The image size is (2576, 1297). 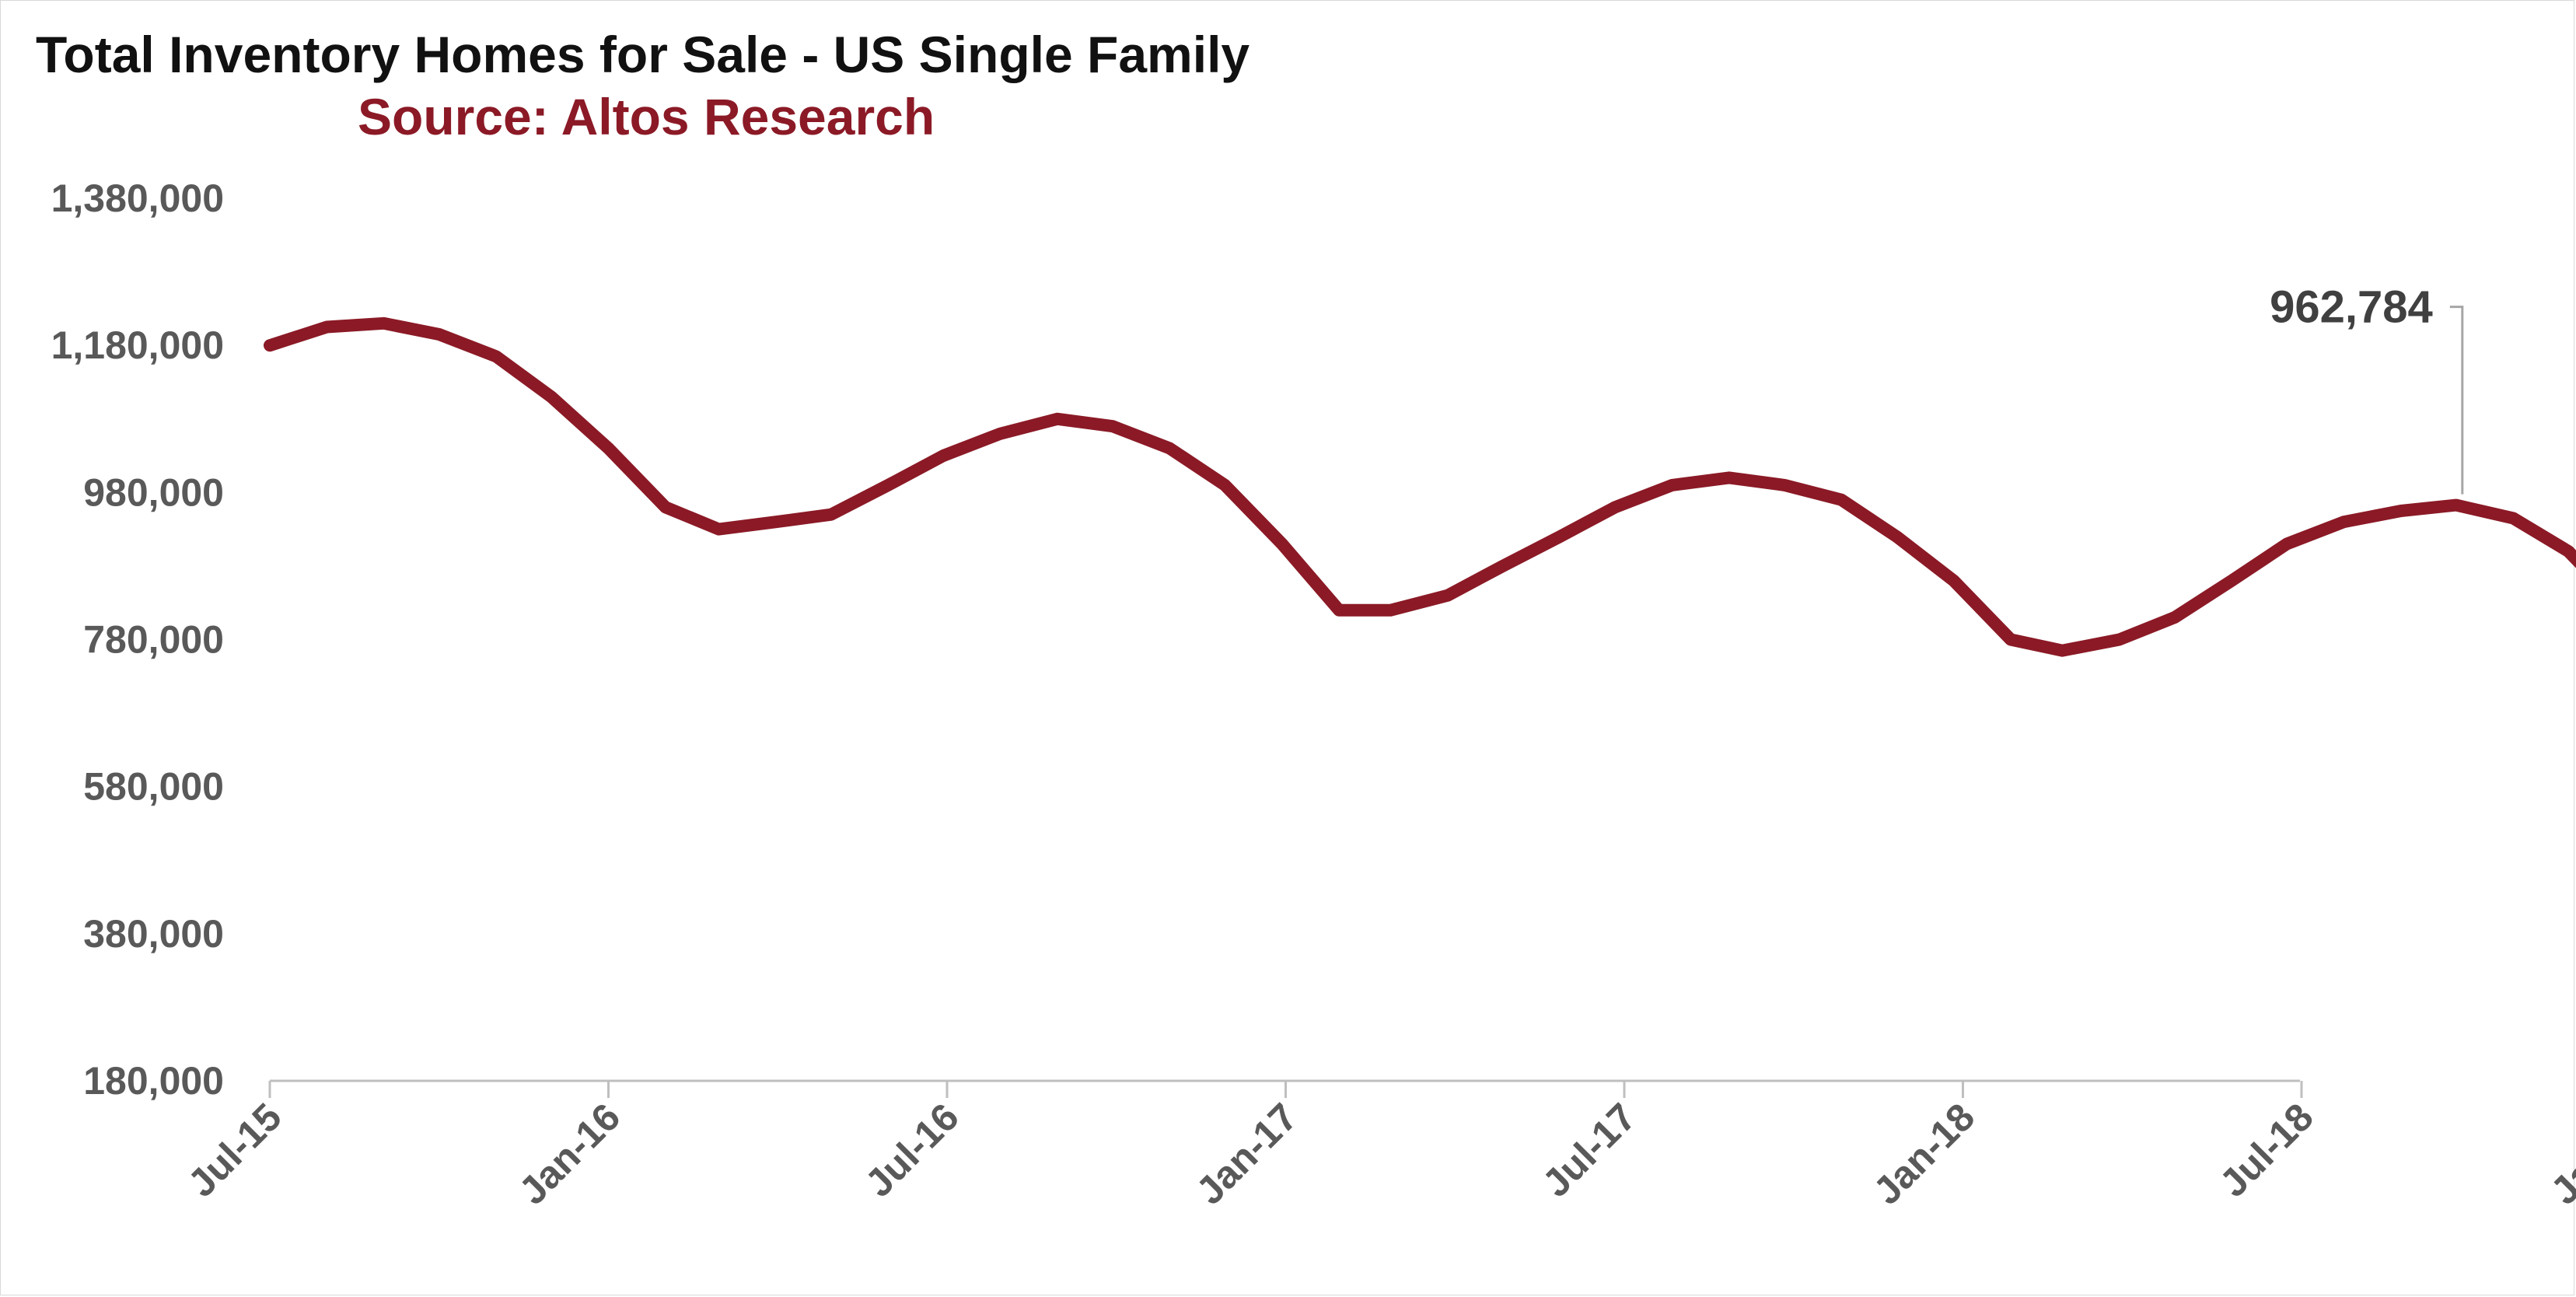 What do you see at coordinates (137, 199) in the screenshot?
I see `y-tick-label: 1,380,000` at bounding box center [137, 199].